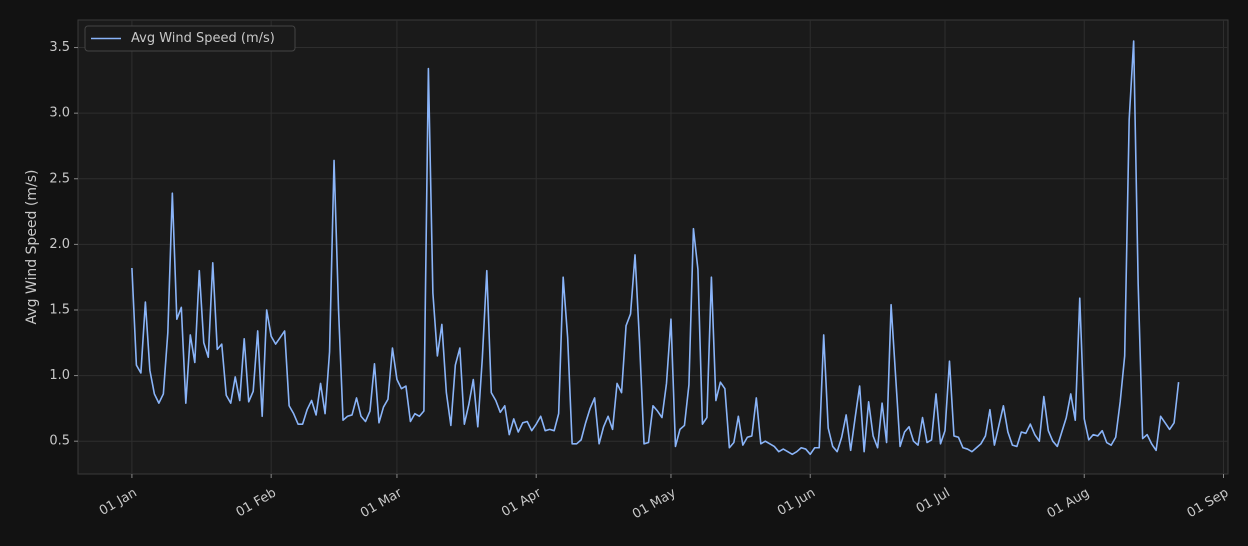 The image size is (1248, 546). What do you see at coordinates (32, 247) in the screenshot?
I see `y-axis-label: Avg Wind Speed (m/s)` at bounding box center [32, 247].